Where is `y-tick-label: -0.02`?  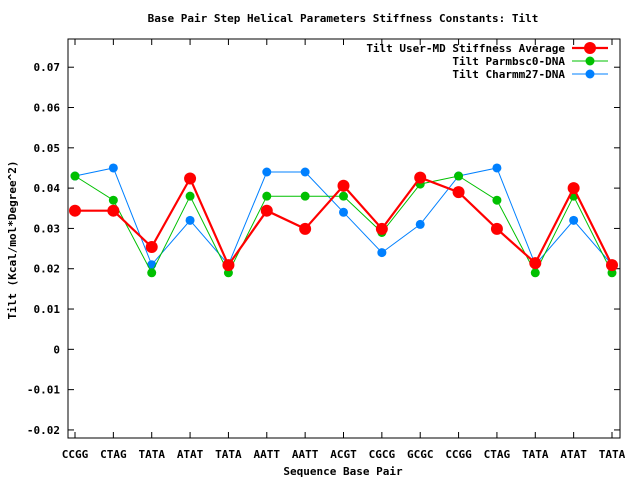 y-tick-label: -0.02 is located at coordinates (43, 430).